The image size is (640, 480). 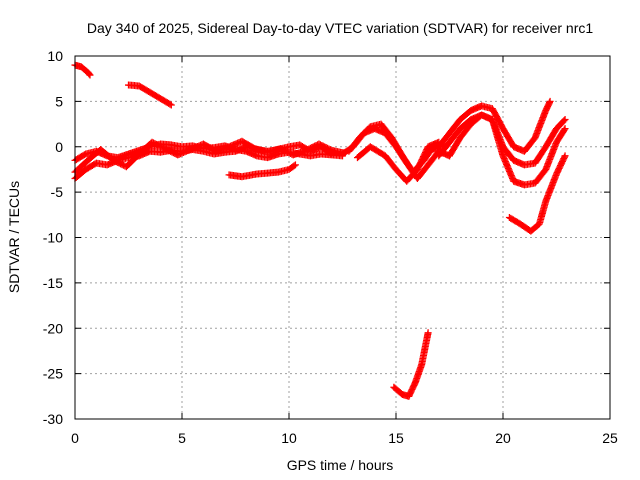 What do you see at coordinates (59, 101) in the screenshot?
I see `y-tick-label: 5` at bounding box center [59, 101].